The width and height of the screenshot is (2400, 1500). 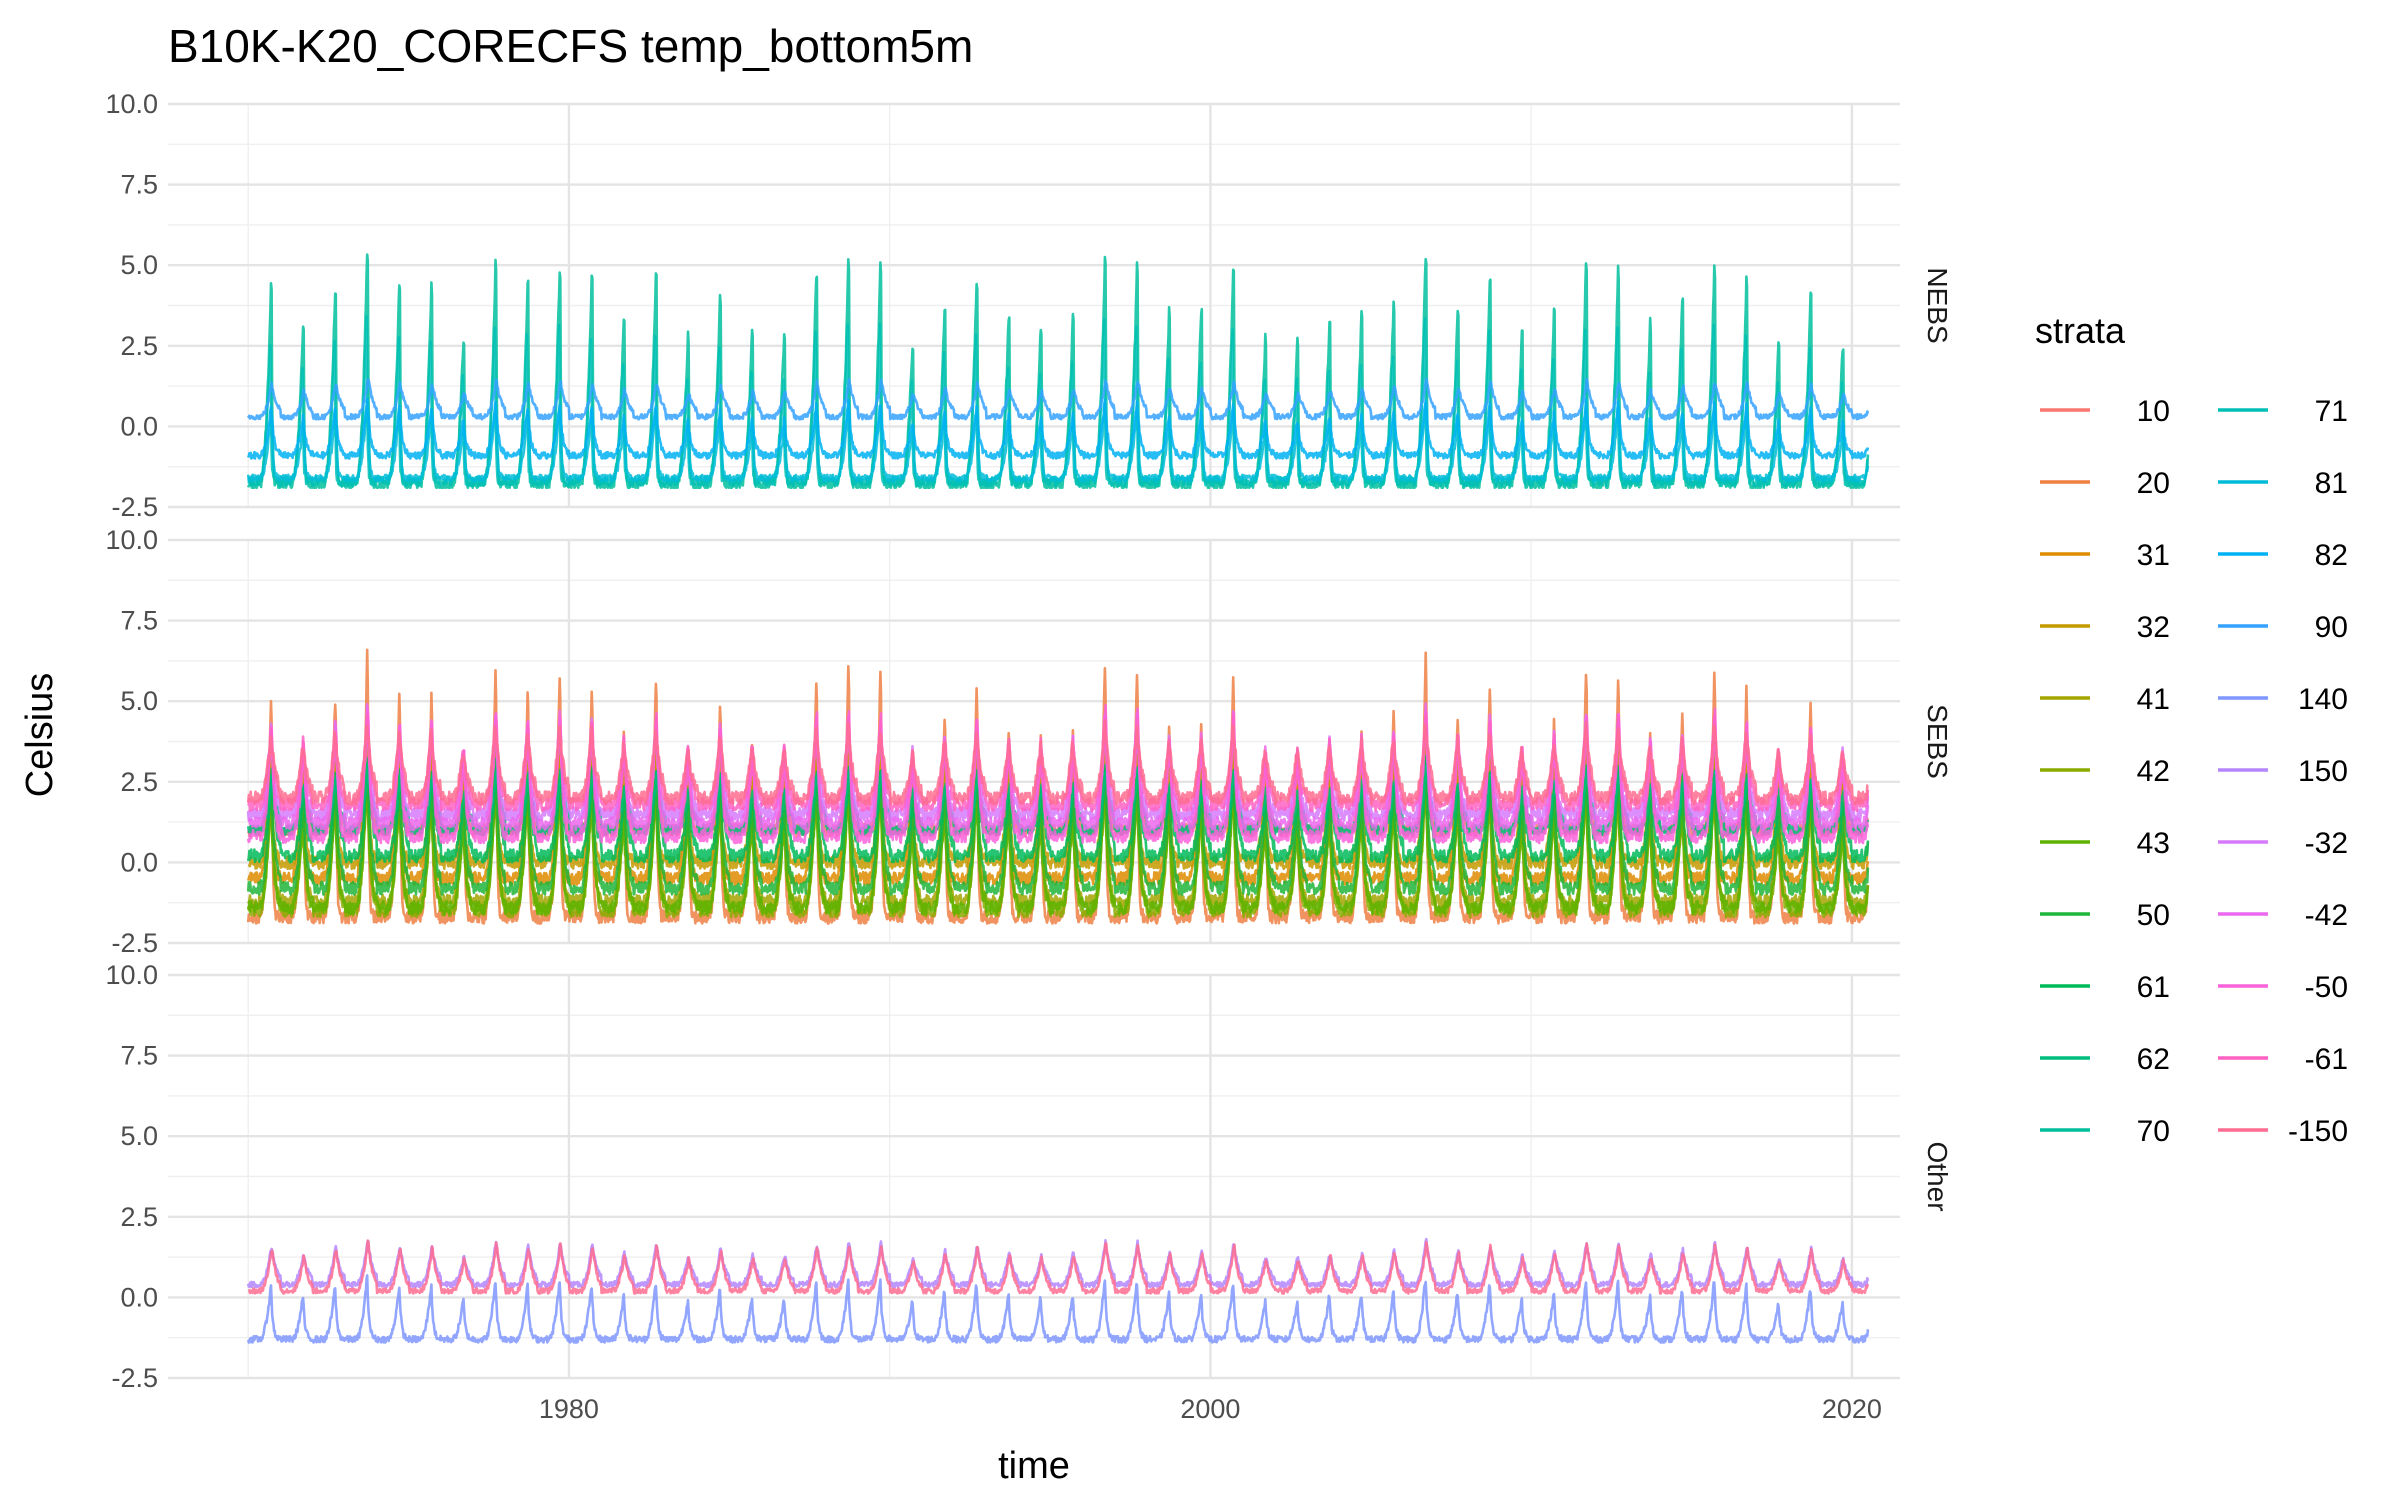 I want to click on legend-label: -50, so click(x=2326, y=987).